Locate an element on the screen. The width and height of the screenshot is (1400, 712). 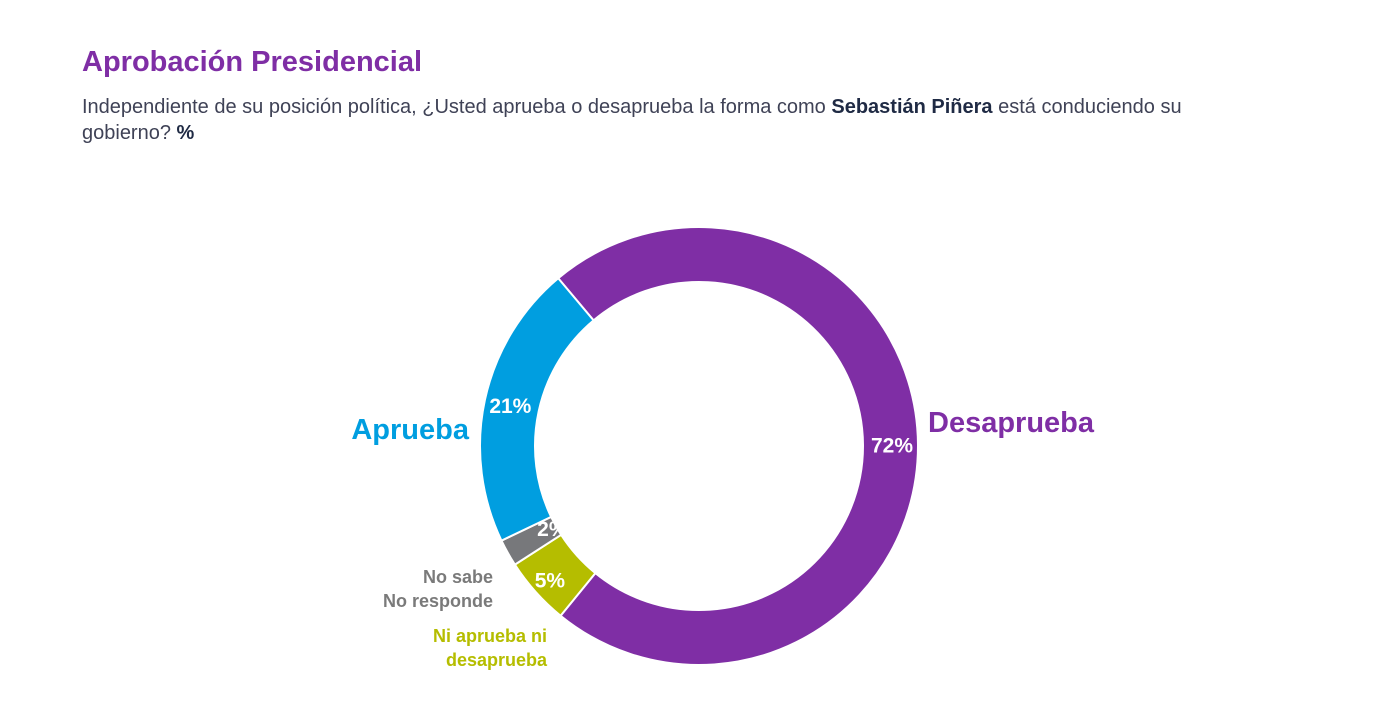
category-label-line: desaprueba is located at coordinates (497, 660).